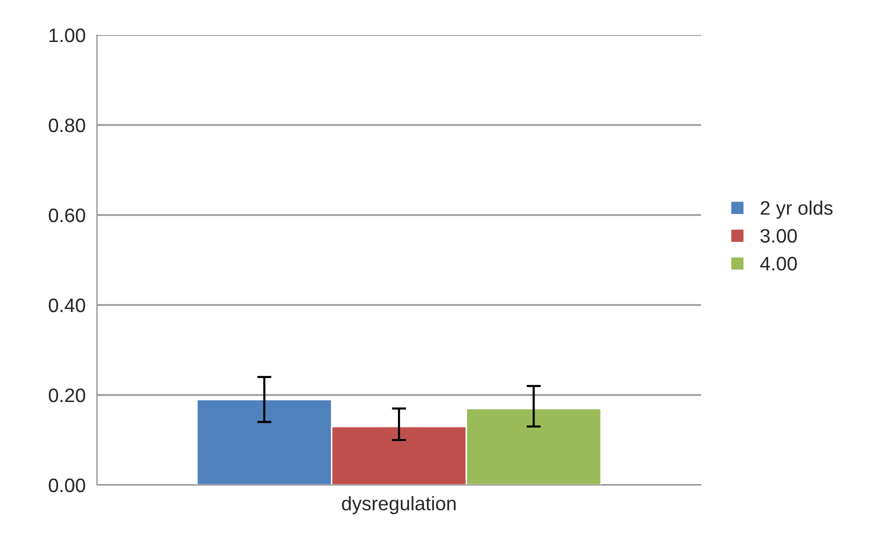 The height and width of the screenshot is (550, 874). What do you see at coordinates (68, 35) in the screenshot?
I see `y-tick-label: 1.00` at bounding box center [68, 35].